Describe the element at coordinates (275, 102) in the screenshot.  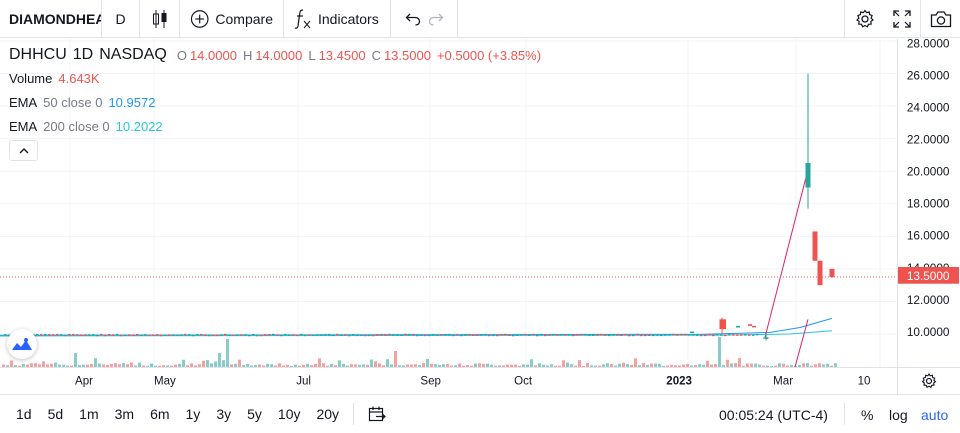
I see `legend-ema50-row: EMA 50 close 0 10.9572` at that location.